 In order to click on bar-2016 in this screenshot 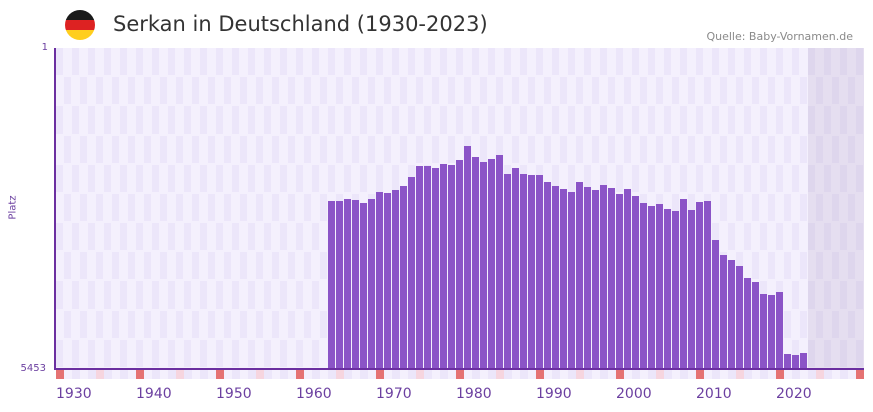, I will do `click(747, 323)`.